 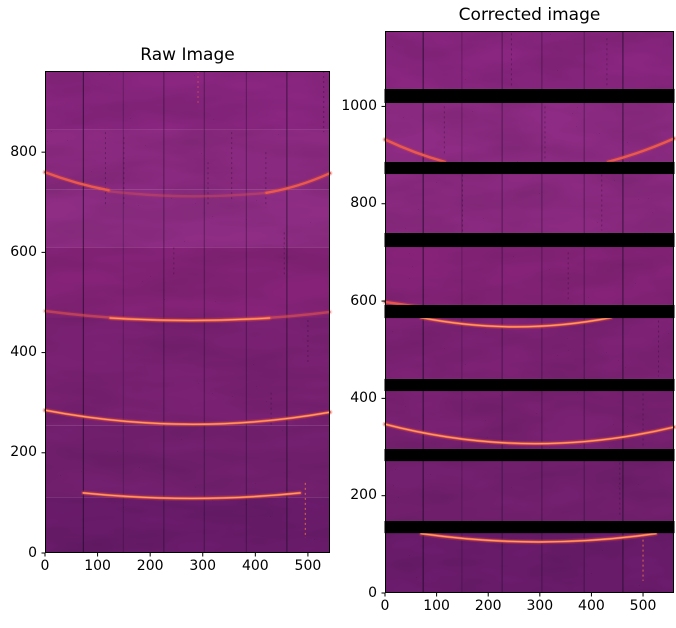 What do you see at coordinates (359, 105) in the screenshot?
I see `y-tick-label: 1000` at bounding box center [359, 105].